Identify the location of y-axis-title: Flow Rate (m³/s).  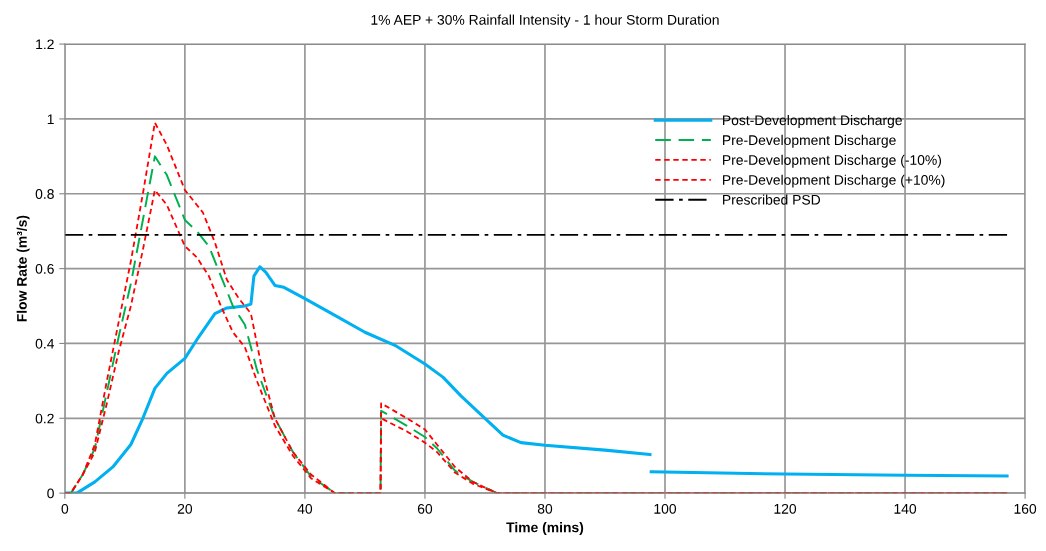
(23, 268).